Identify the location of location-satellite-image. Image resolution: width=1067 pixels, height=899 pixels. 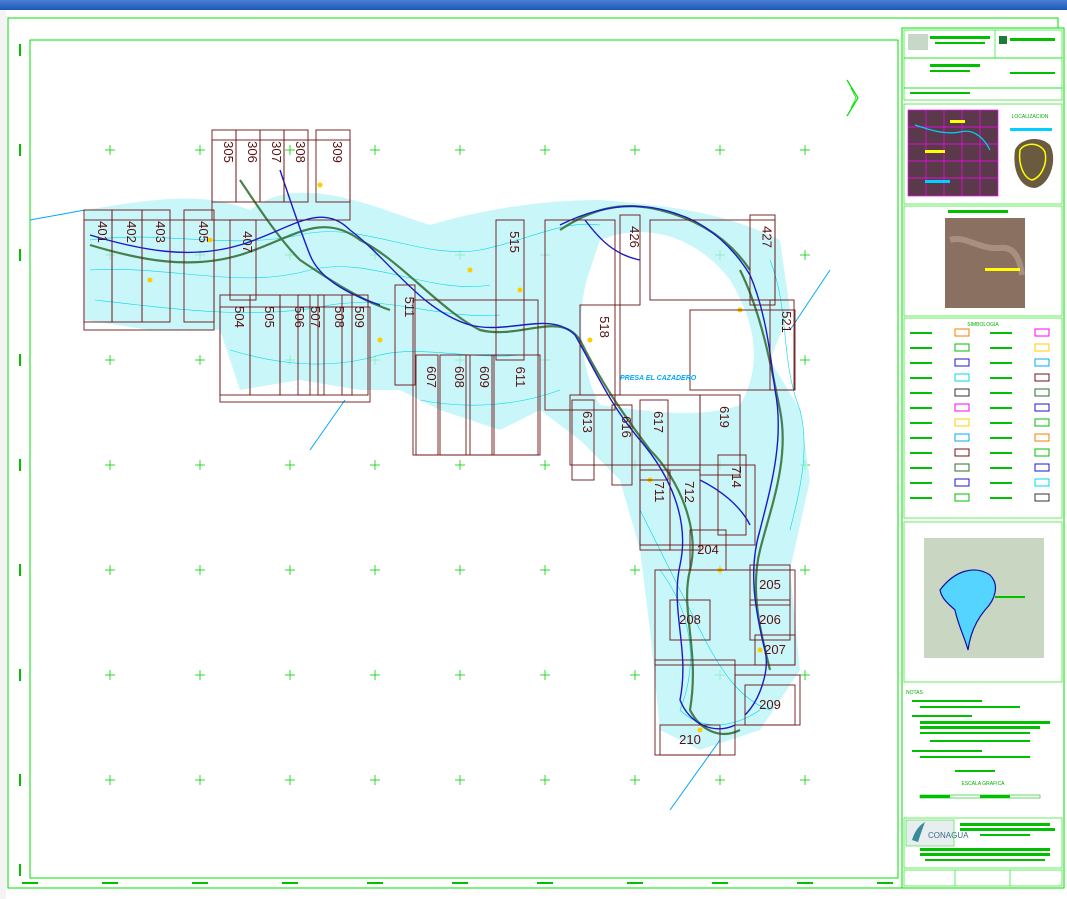
(953, 153).